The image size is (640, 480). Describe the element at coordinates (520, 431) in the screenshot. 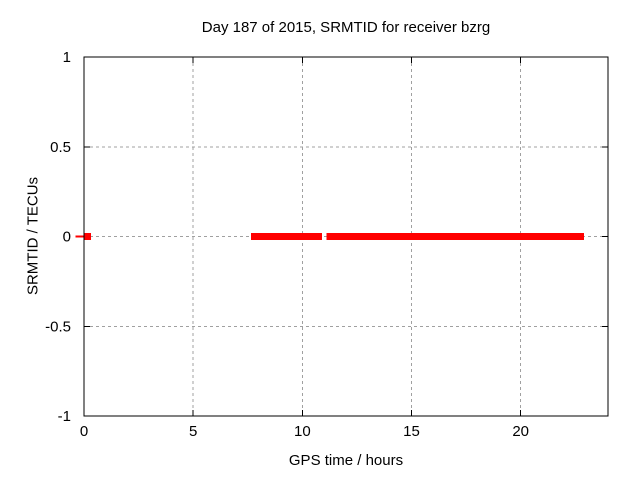

I see `x-tick-label: 20` at that location.